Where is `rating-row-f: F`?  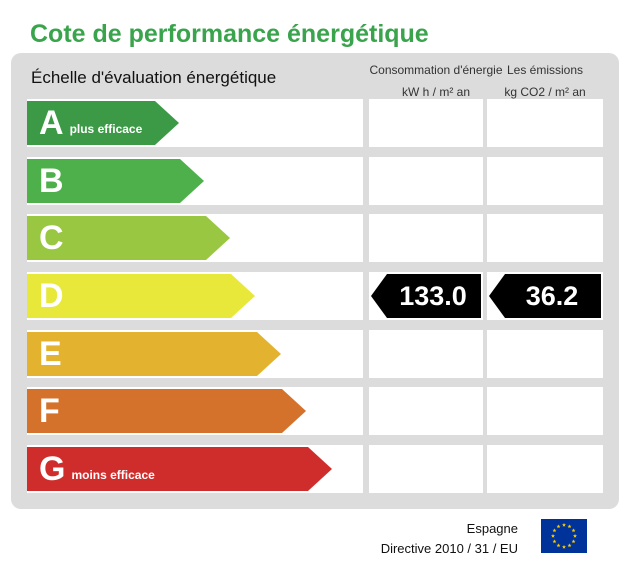 rating-row-f: F is located at coordinates (315, 411).